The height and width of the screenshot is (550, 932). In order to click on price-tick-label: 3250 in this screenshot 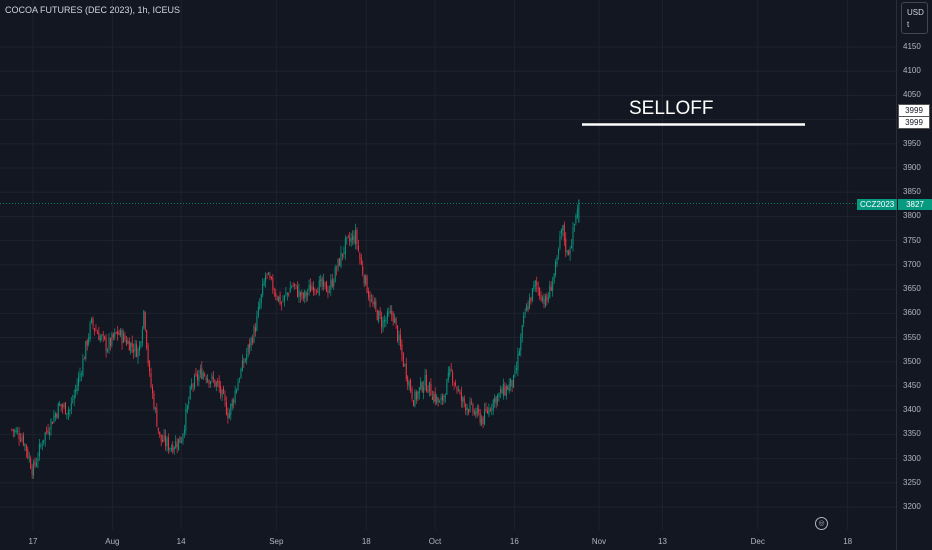, I will do `click(912, 482)`.